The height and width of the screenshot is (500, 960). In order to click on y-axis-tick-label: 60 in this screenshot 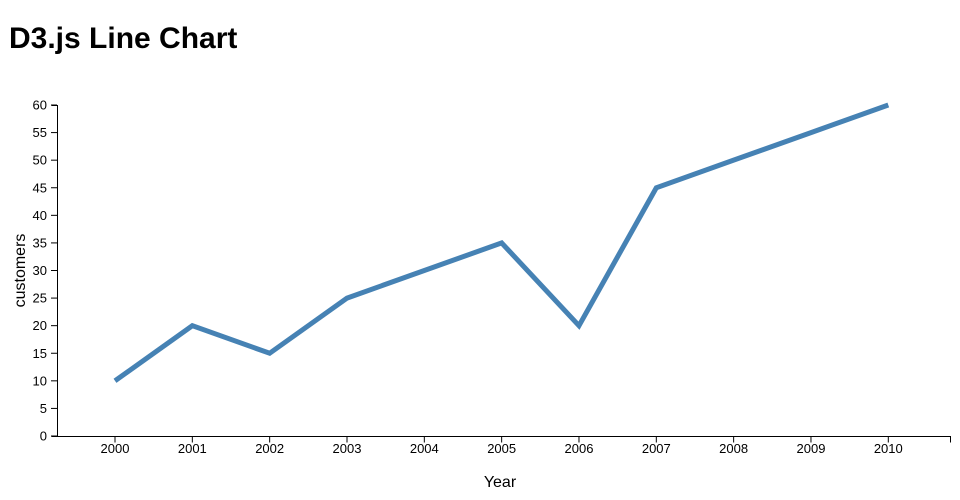, I will do `click(40, 105)`.